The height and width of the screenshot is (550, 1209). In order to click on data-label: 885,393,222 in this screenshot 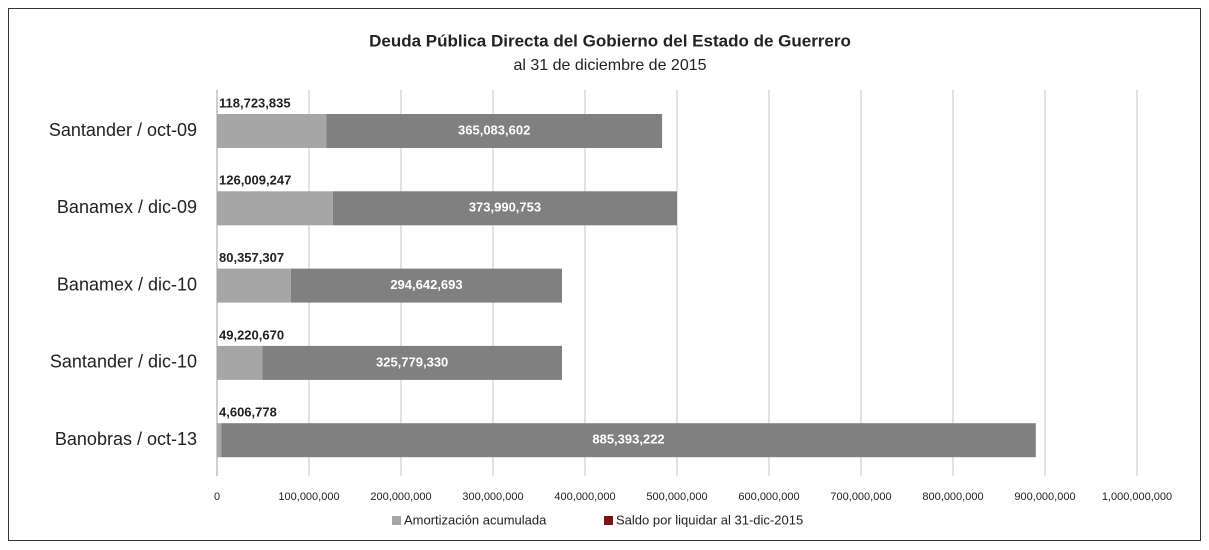, I will do `click(628, 439)`.